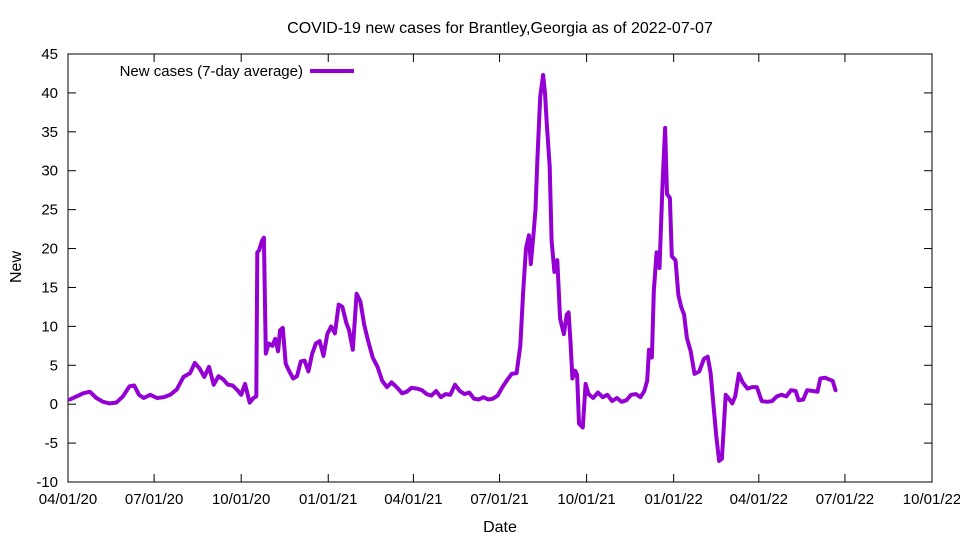 The height and width of the screenshot is (540, 960). Describe the element at coordinates (54, 404) in the screenshot. I see `y-tick-label: 0` at that location.